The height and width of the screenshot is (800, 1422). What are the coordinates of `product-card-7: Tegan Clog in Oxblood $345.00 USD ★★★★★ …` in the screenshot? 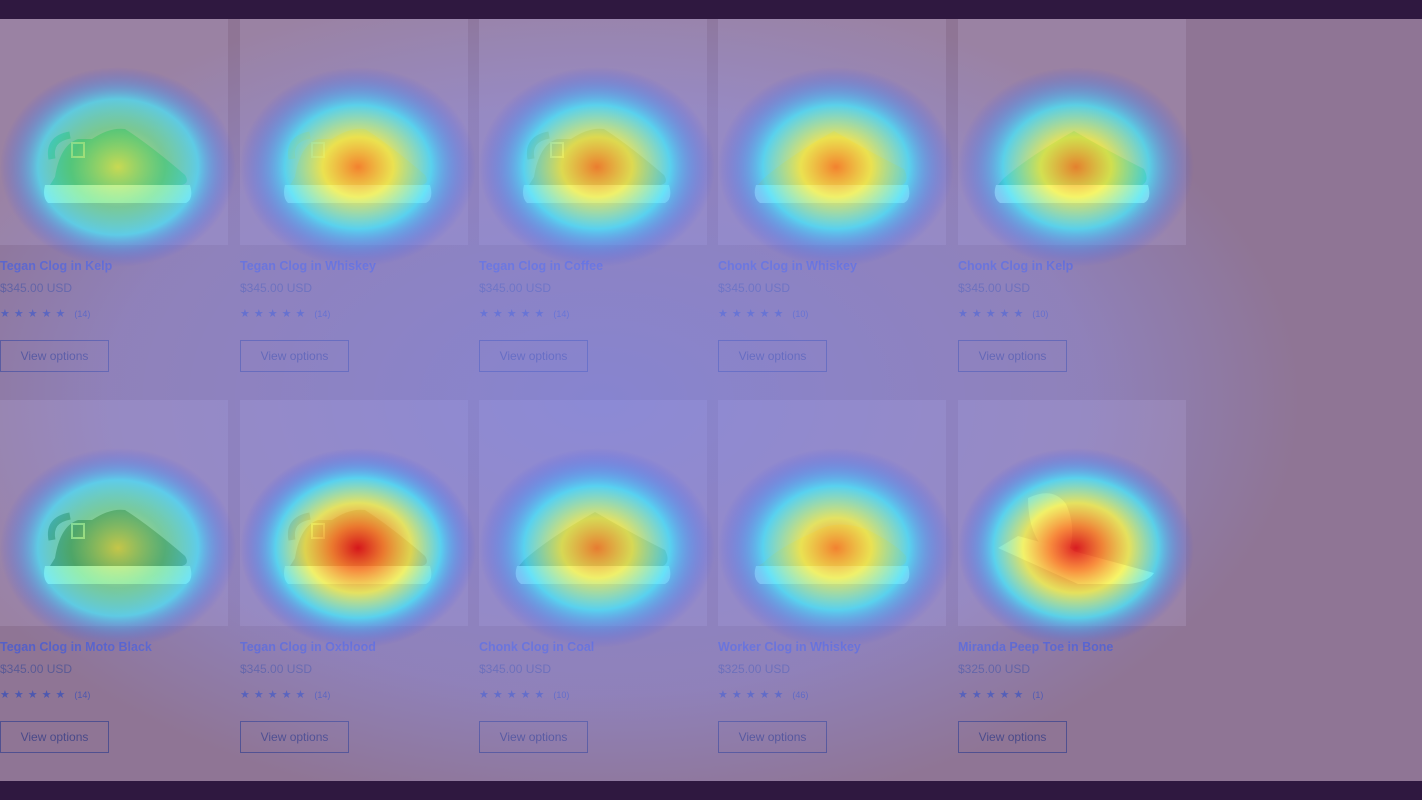 It's located at (354, 585).